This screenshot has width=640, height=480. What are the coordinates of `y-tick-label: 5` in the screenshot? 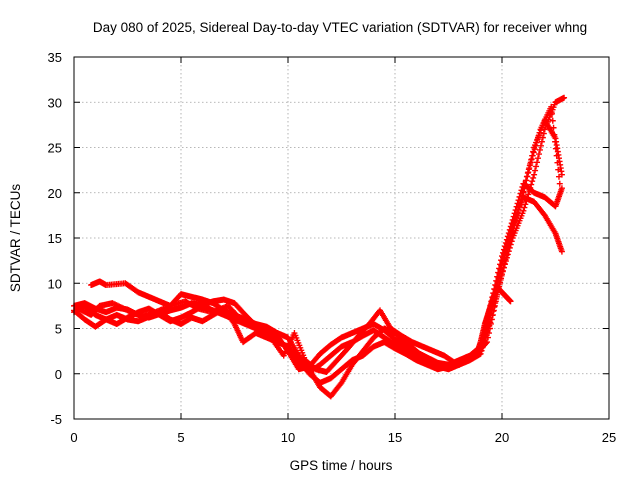 It's located at (58, 329).